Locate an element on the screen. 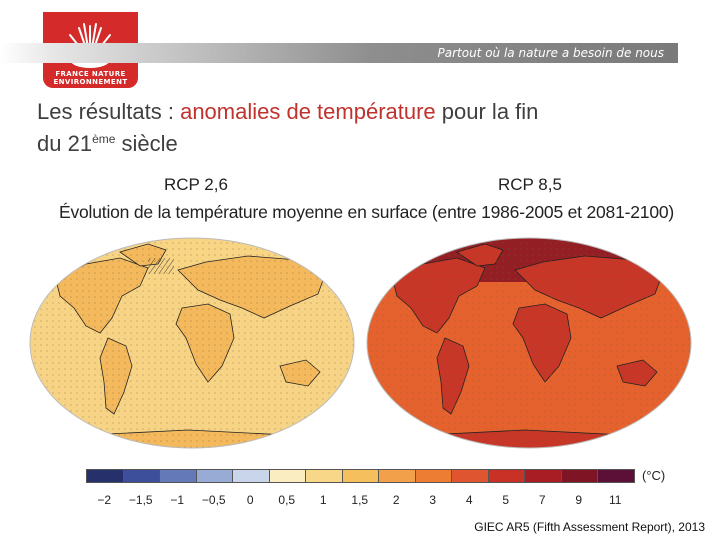 The height and width of the screenshot is (540, 720). colorbar-tick-label: 4 is located at coordinates (469, 500).